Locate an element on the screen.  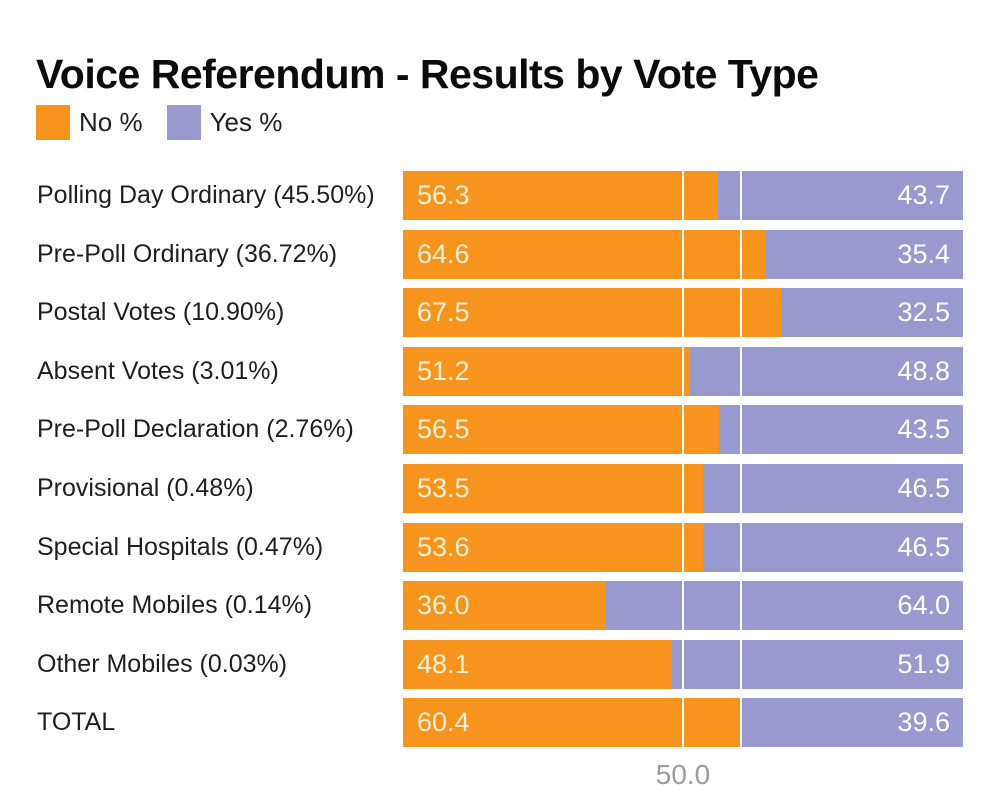
yes-legend-swatch-icon is located at coordinates (183, 122).